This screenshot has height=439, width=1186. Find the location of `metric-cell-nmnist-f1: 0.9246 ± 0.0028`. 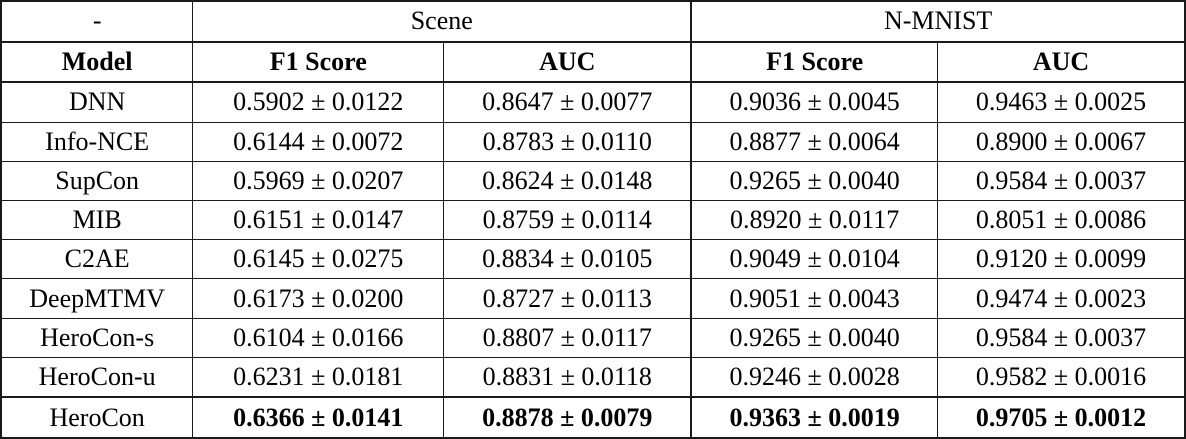

metric-cell-nmnist-f1: 0.9246 ± 0.0028 is located at coordinates (814, 377).